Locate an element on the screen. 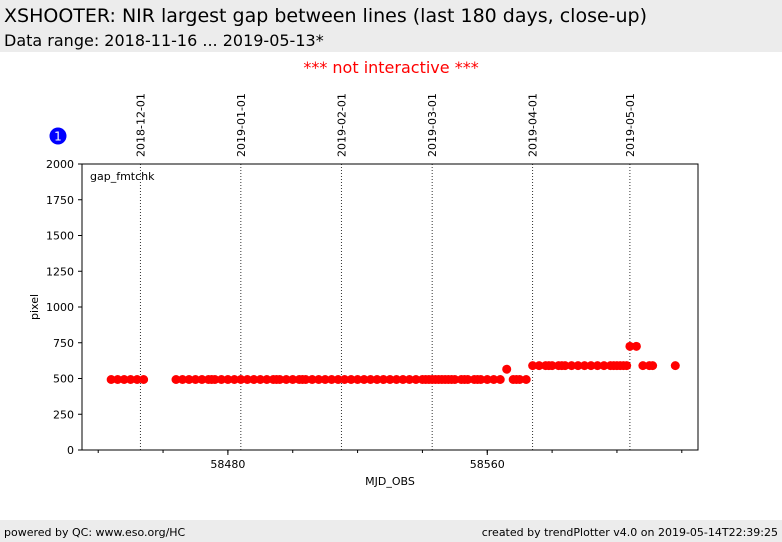 The image size is (782, 542). marker-badge is located at coordinates (58, 136).